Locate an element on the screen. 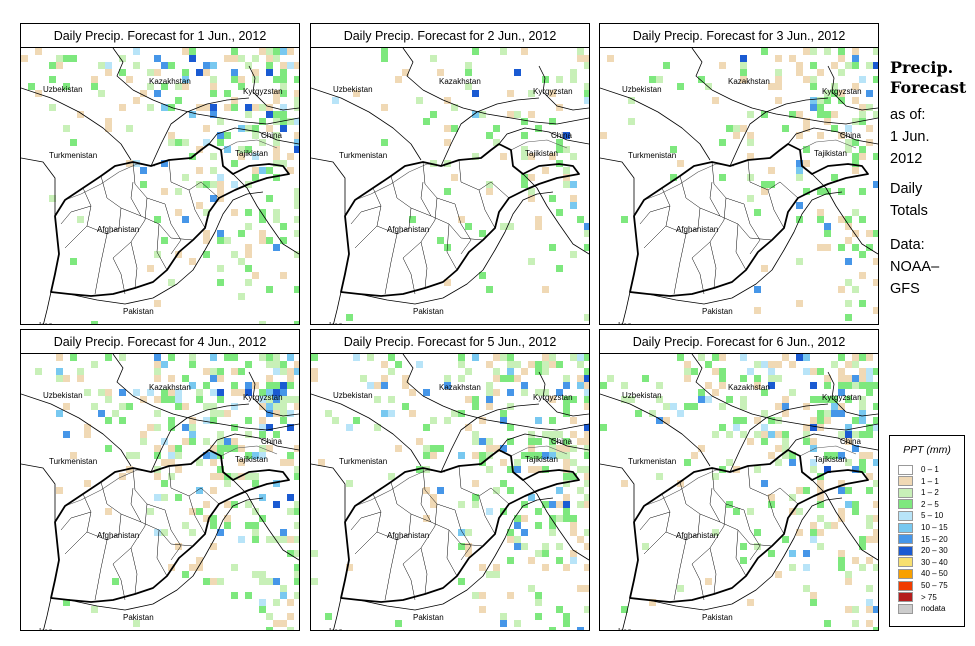  country-label-kyrgyzstan: Kyrgyzstan is located at coordinates (553, 397).